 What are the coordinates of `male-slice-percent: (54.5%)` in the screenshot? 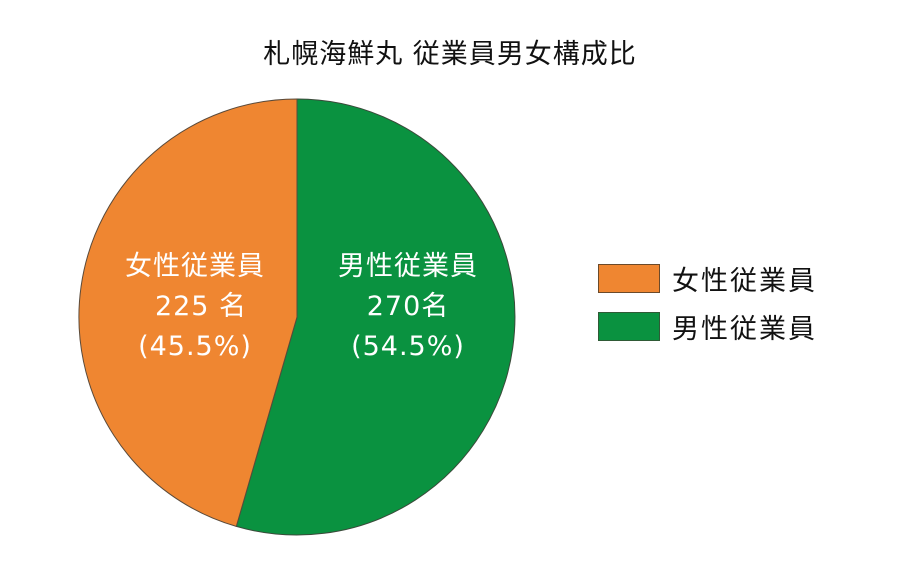 It's located at (408, 346).